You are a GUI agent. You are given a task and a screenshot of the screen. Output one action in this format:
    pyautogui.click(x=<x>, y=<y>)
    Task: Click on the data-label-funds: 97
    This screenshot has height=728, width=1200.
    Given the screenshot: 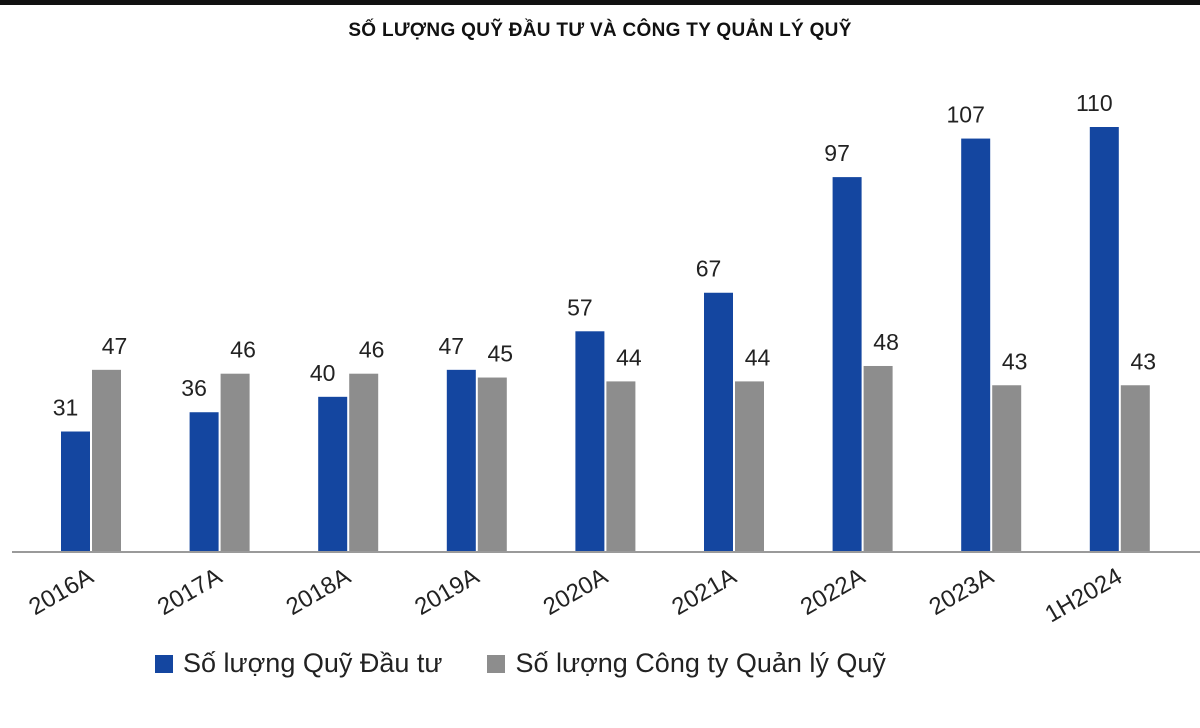 What is the action you would take?
    pyautogui.click(x=837, y=153)
    